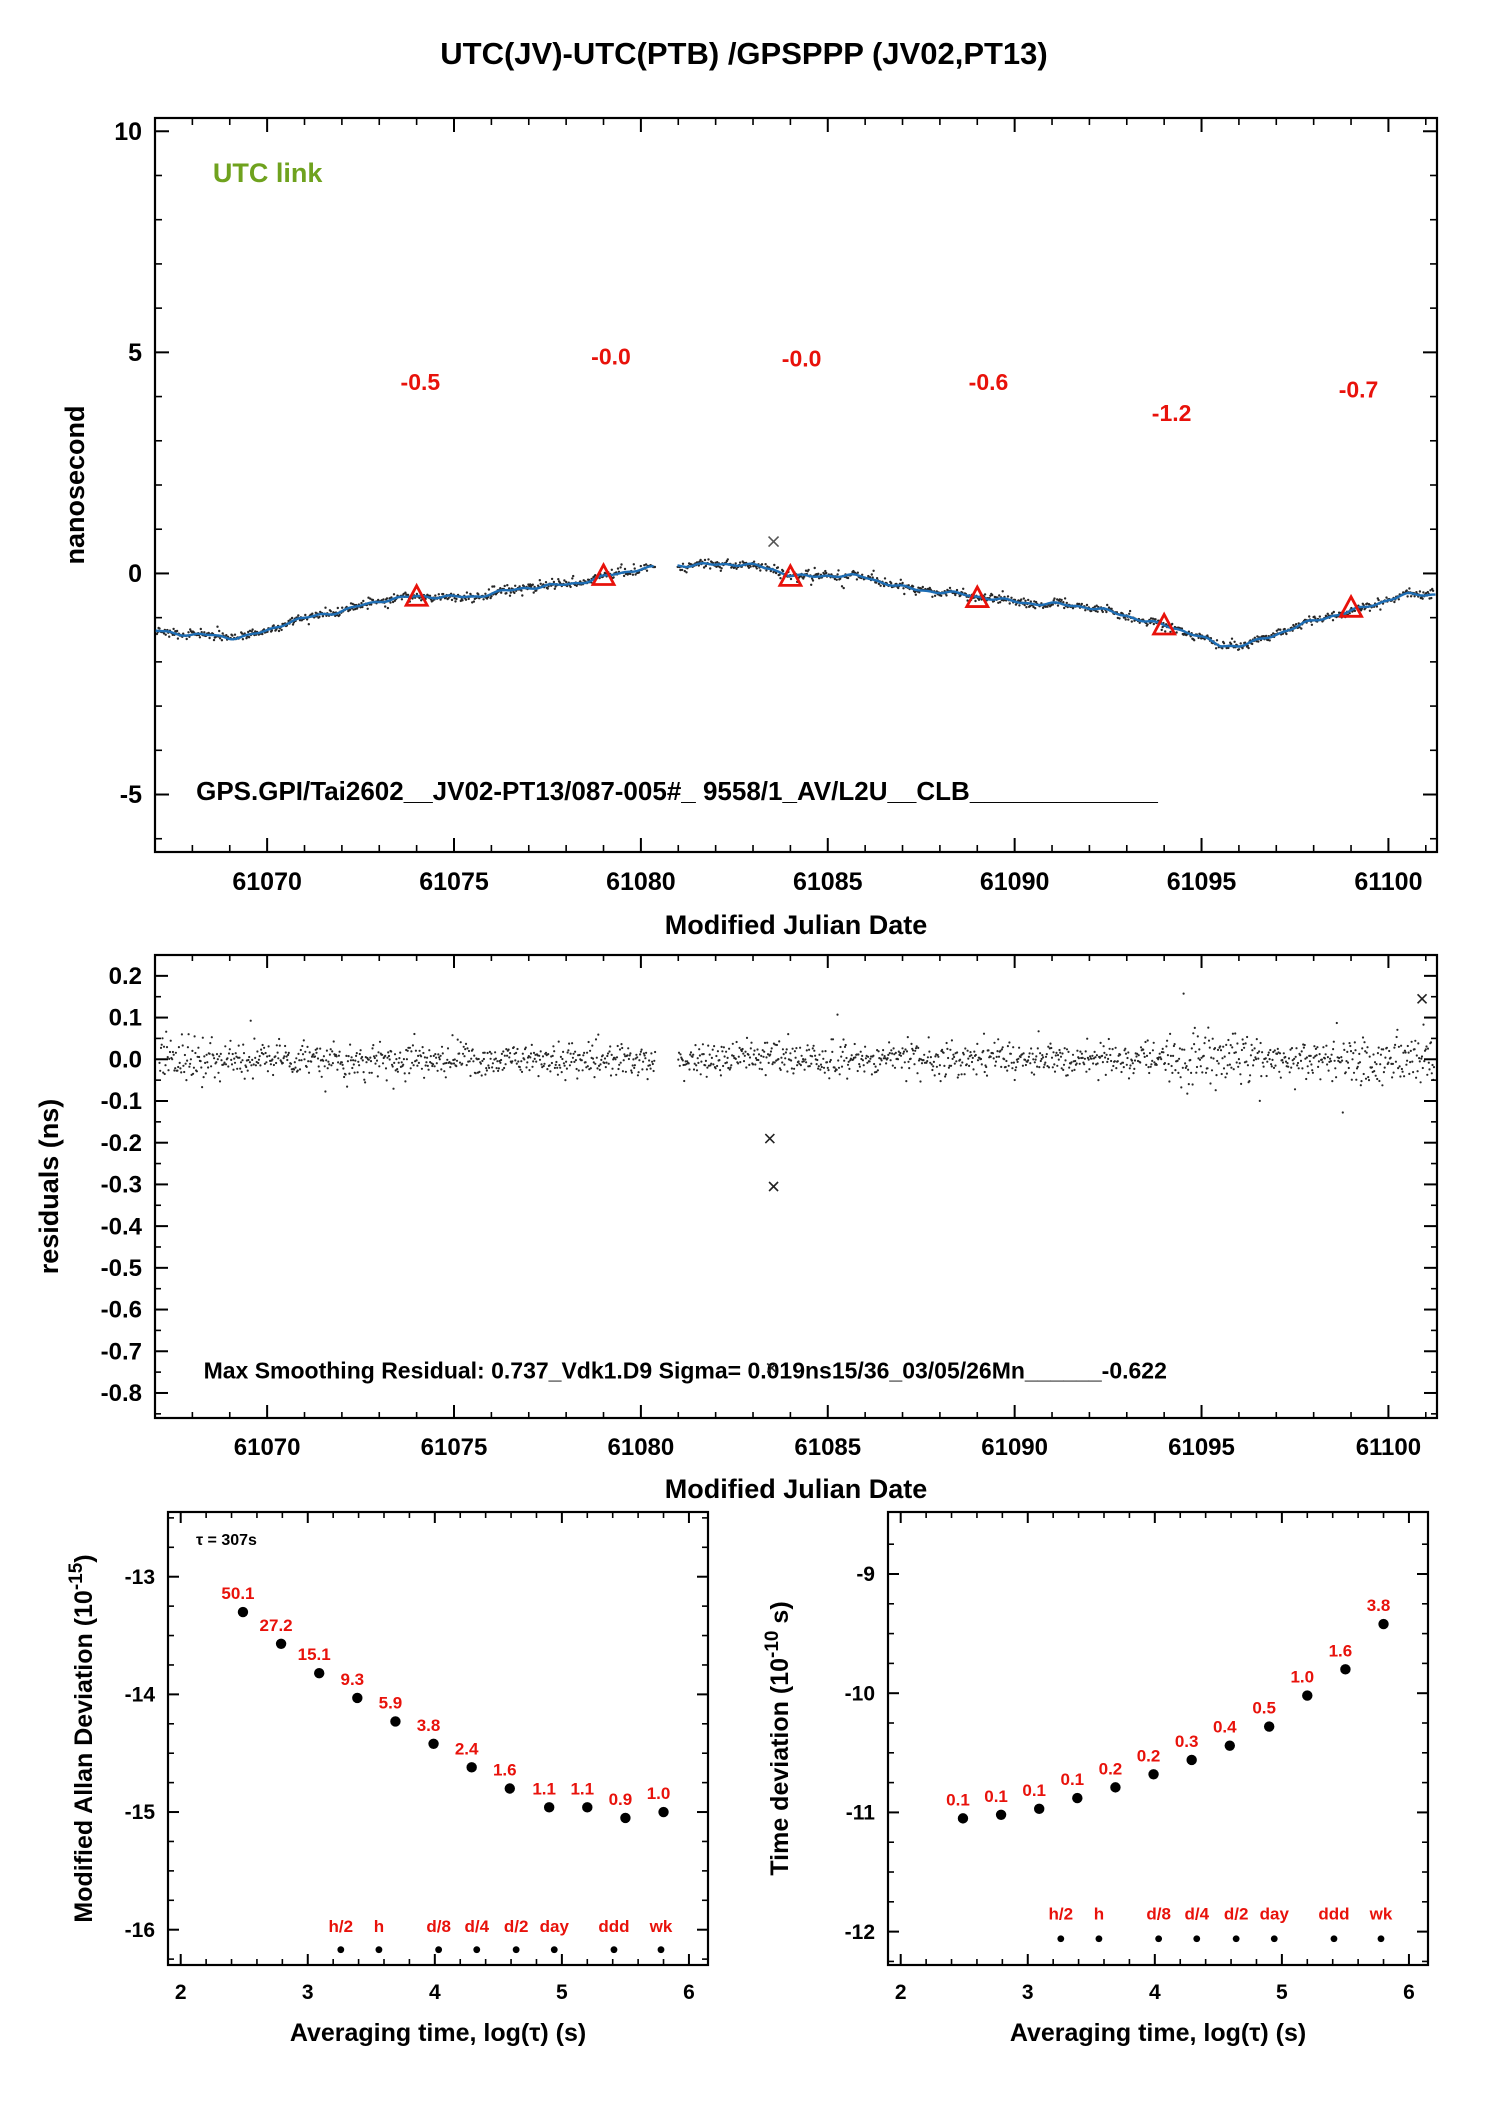 The image size is (1488, 2105). I want to click on svg-text: 61085, so click(827, 1447).